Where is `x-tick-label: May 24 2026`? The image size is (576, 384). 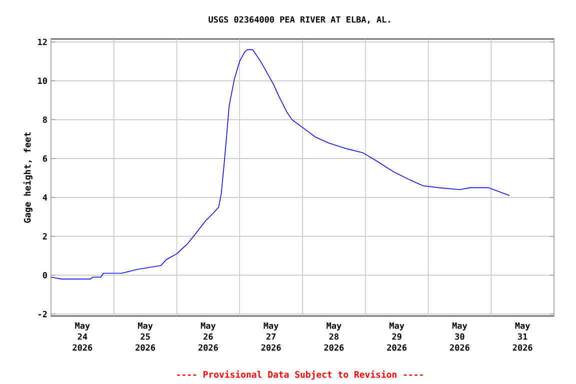
x-tick-label: May 24 2026 is located at coordinates (82, 336).